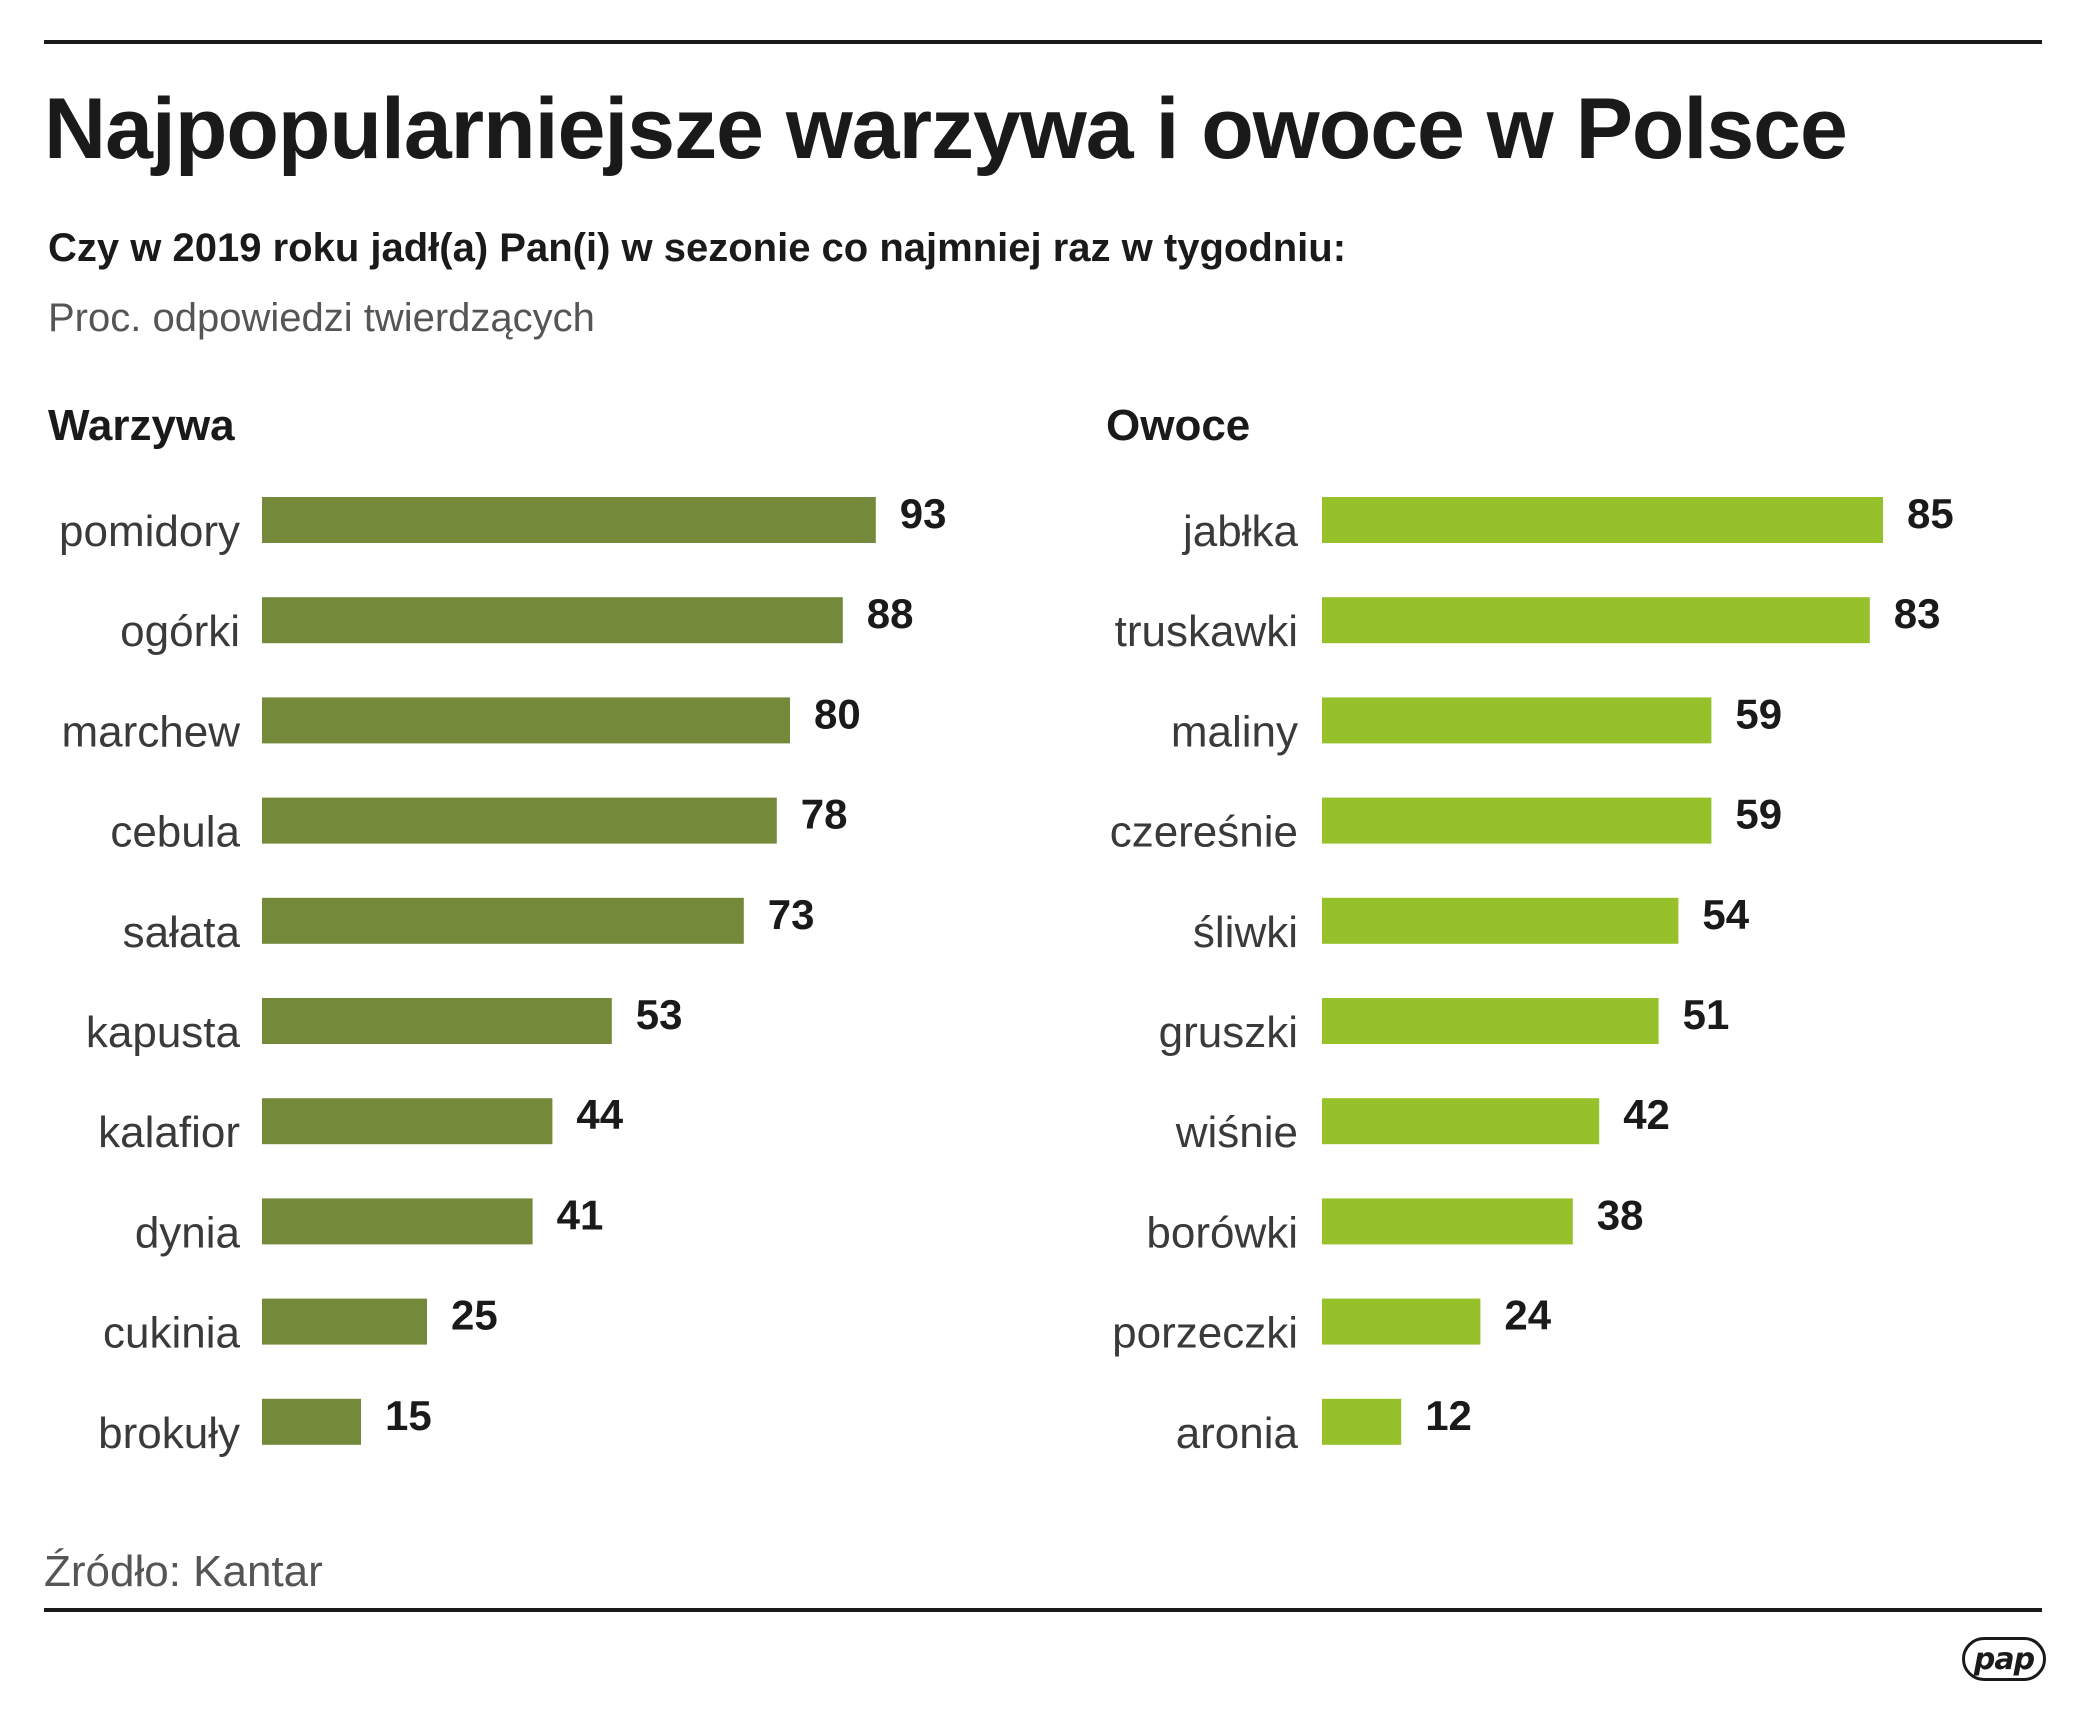  What do you see at coordinates (1239, 531) in the screenshot?
I see `category-label-owoce-0: jabłka` at bounding box center [1239, 531].